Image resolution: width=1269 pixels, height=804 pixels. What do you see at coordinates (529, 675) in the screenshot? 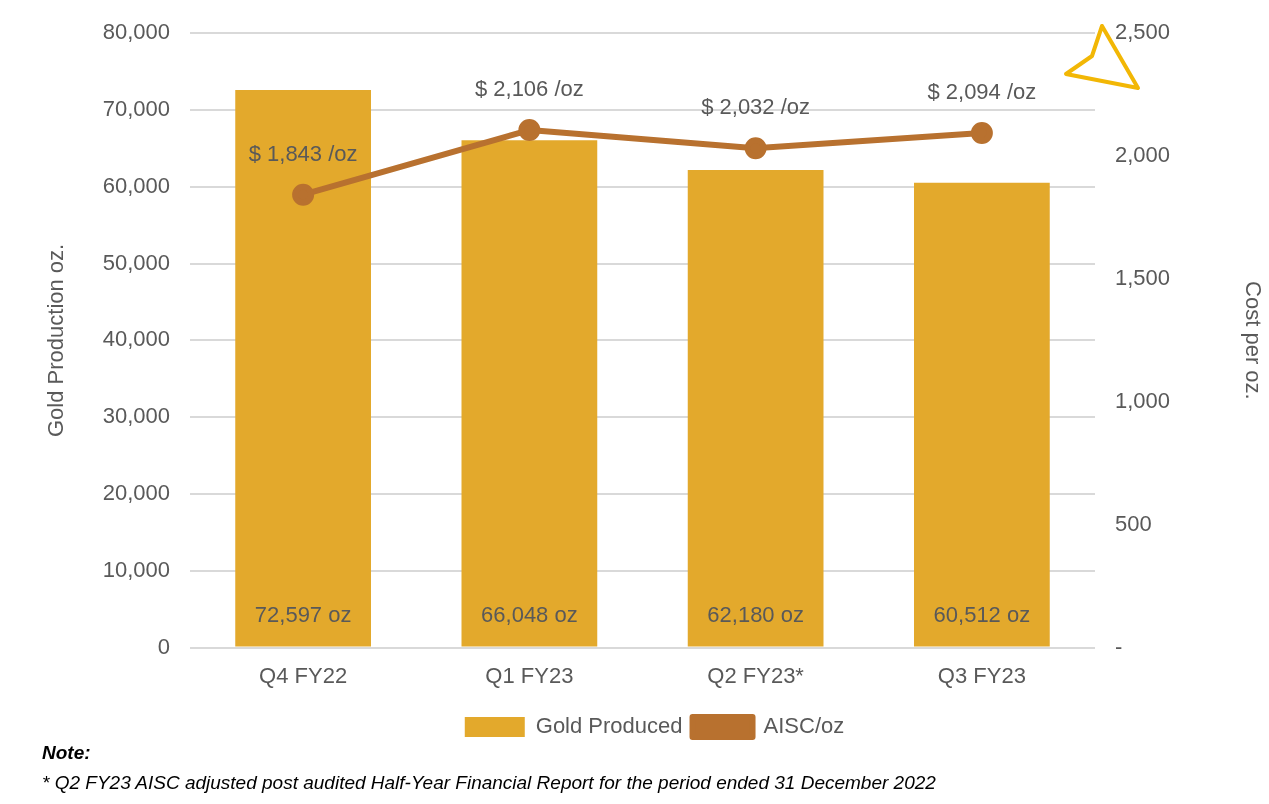
I see `x-tick-label: Q1 FY23` at bounding box center [529, 675].